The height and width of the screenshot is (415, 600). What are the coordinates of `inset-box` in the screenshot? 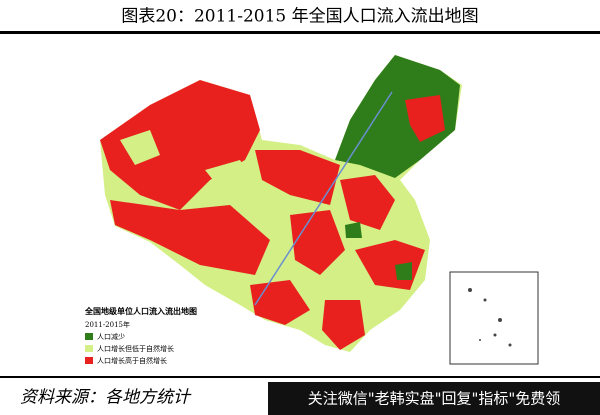 It's located at (494, 318).